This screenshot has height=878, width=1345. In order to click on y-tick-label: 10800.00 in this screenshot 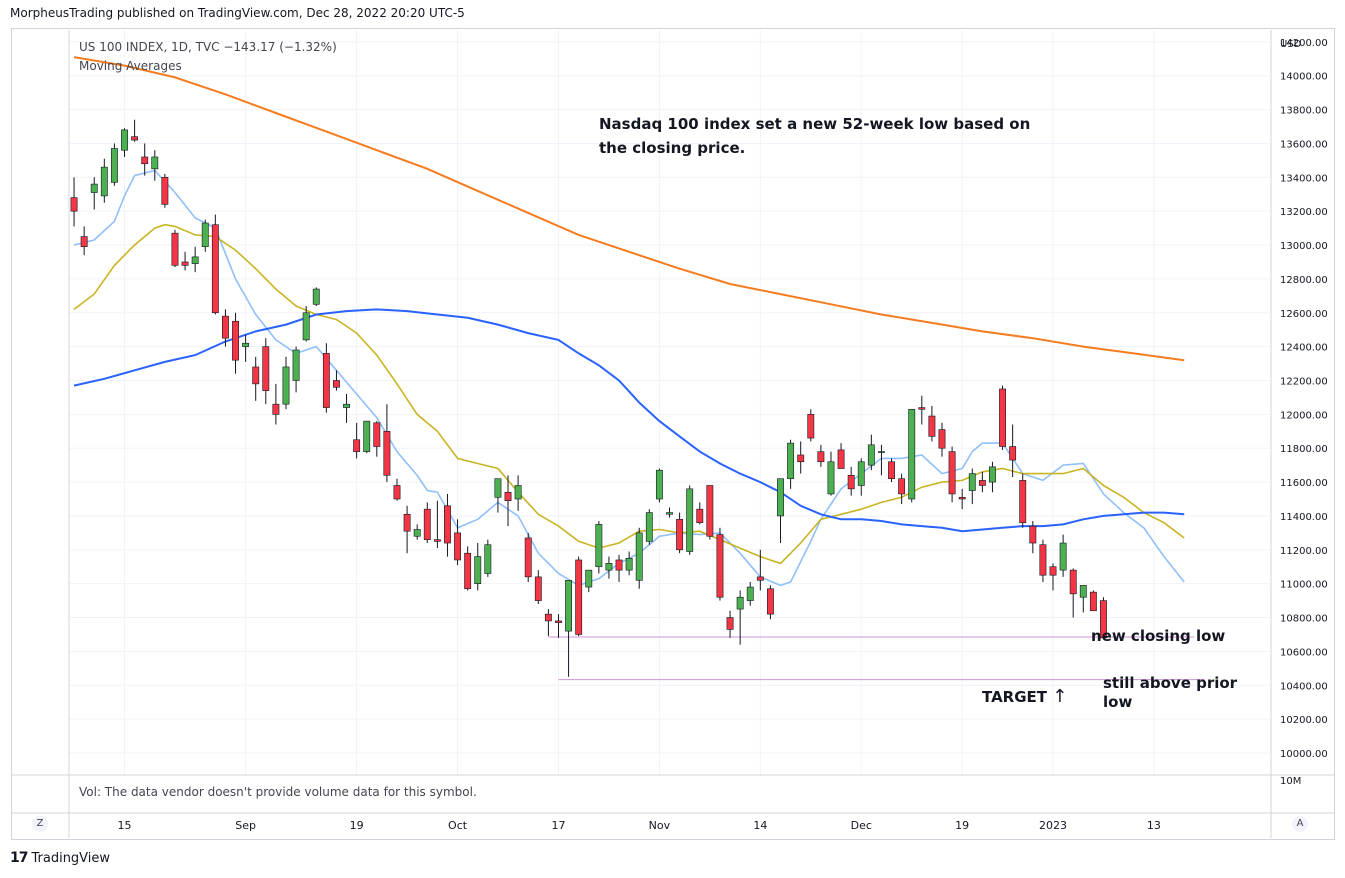, I will do `click(1304, 619)`.